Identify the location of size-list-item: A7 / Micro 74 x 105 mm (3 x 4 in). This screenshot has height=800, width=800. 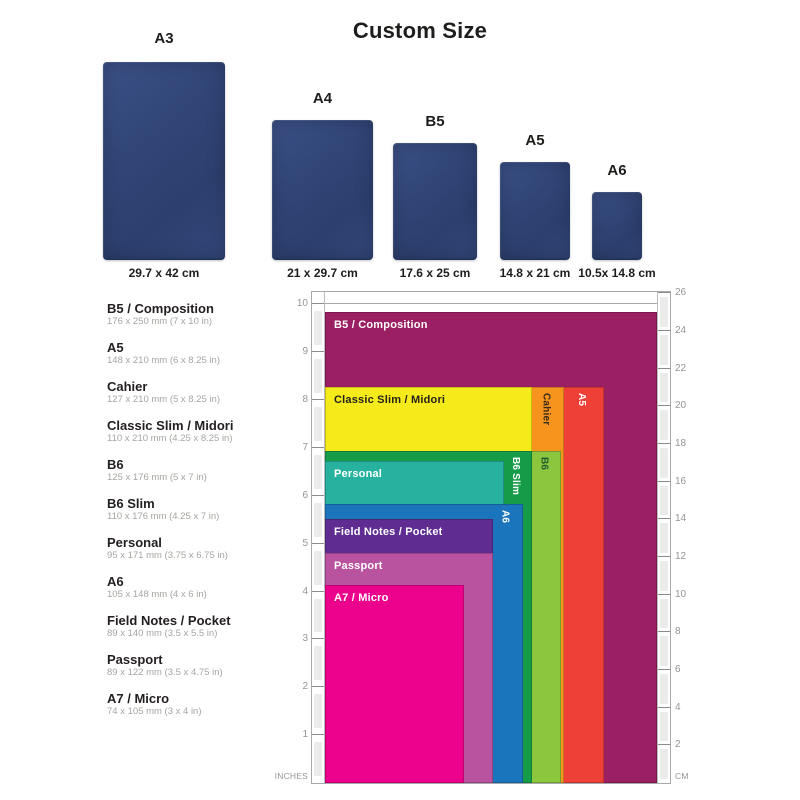
(212, 704).